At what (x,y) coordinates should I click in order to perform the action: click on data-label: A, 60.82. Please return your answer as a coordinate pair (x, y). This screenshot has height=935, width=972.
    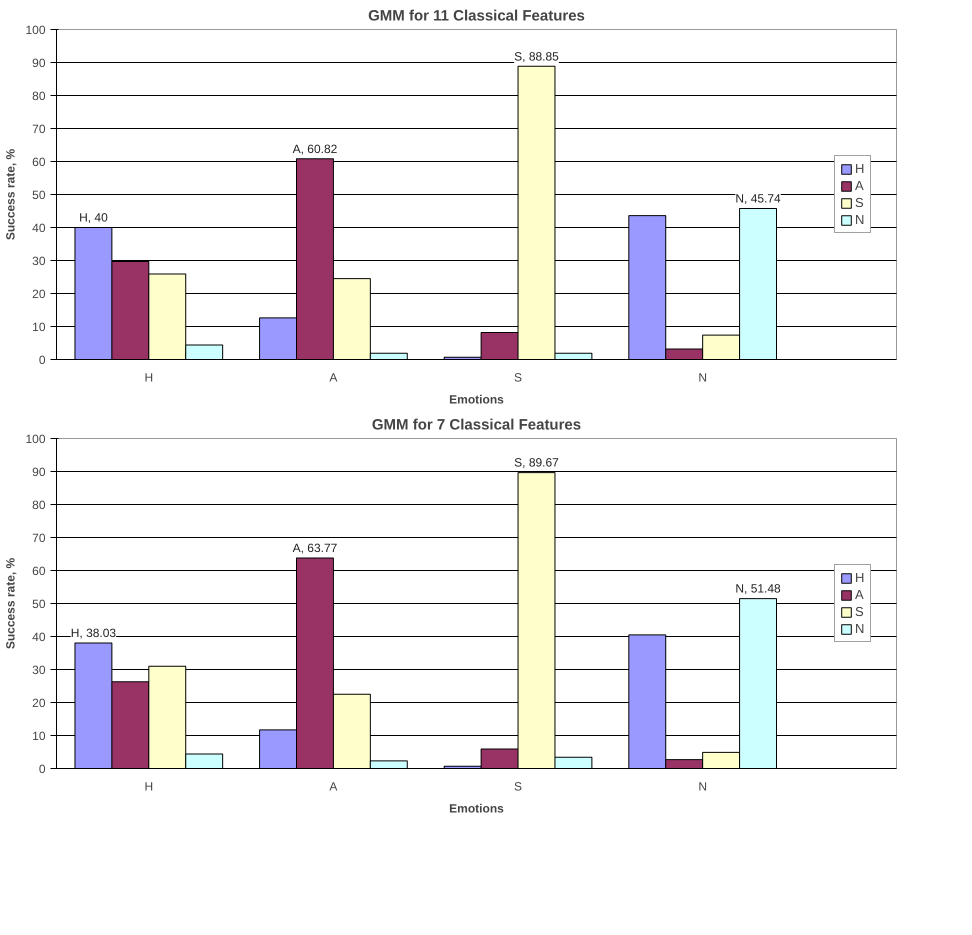
    Looking at the image, I should click on (315, 149).